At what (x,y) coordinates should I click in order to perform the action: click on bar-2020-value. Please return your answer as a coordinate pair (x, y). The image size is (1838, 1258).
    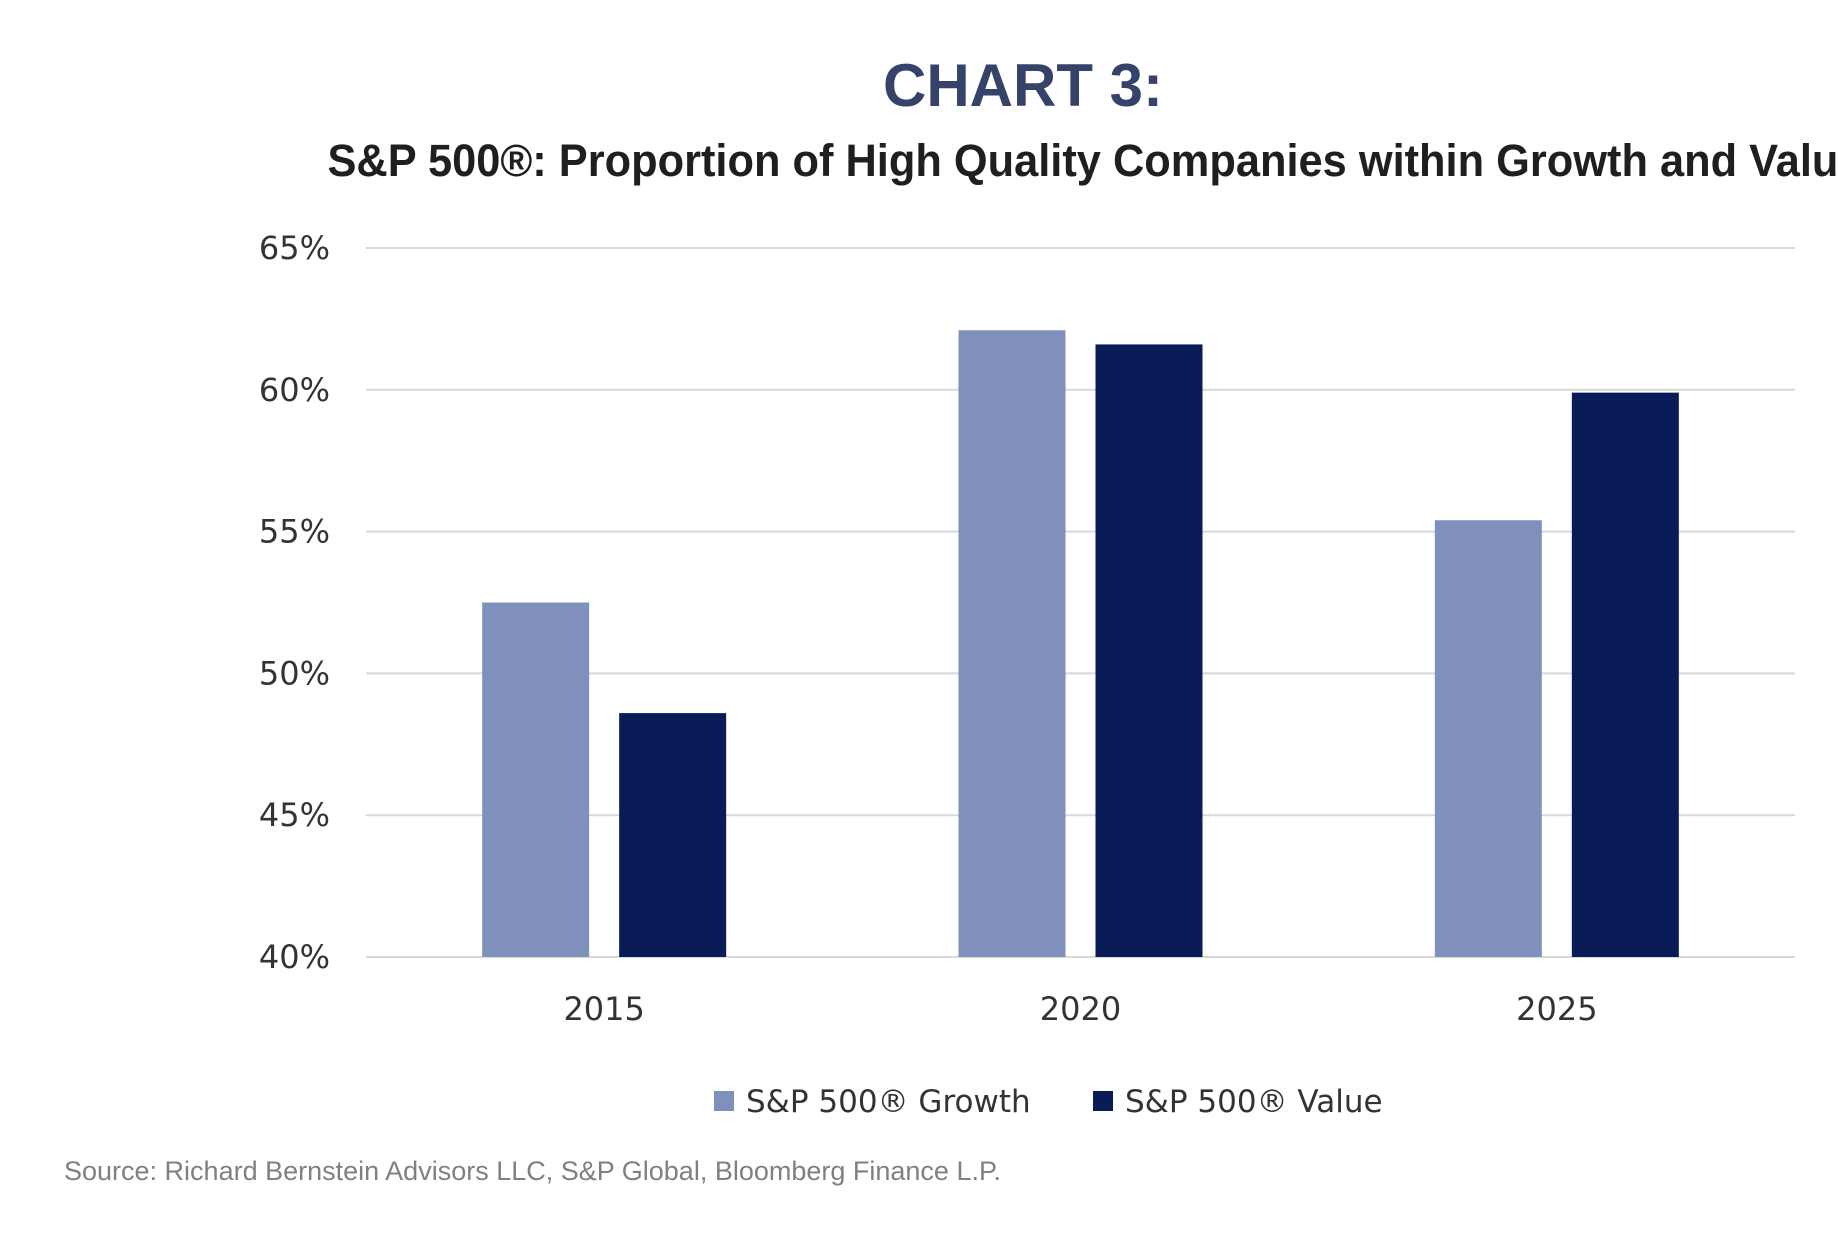
    Looking at the image, I should click on (1149, 650).